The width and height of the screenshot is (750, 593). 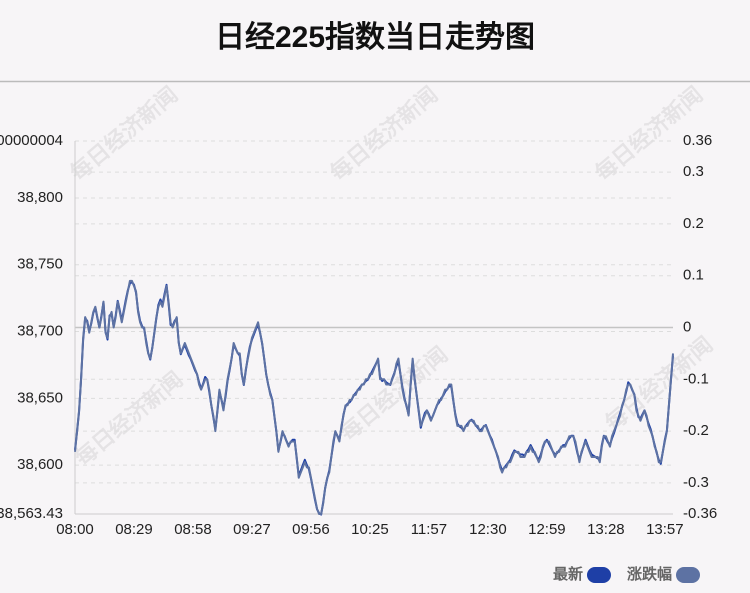 What do you see at coordinates (488, 529) in the screenshot?
I see `x-tick-label: 12:30` at bounding box center [488, 529].